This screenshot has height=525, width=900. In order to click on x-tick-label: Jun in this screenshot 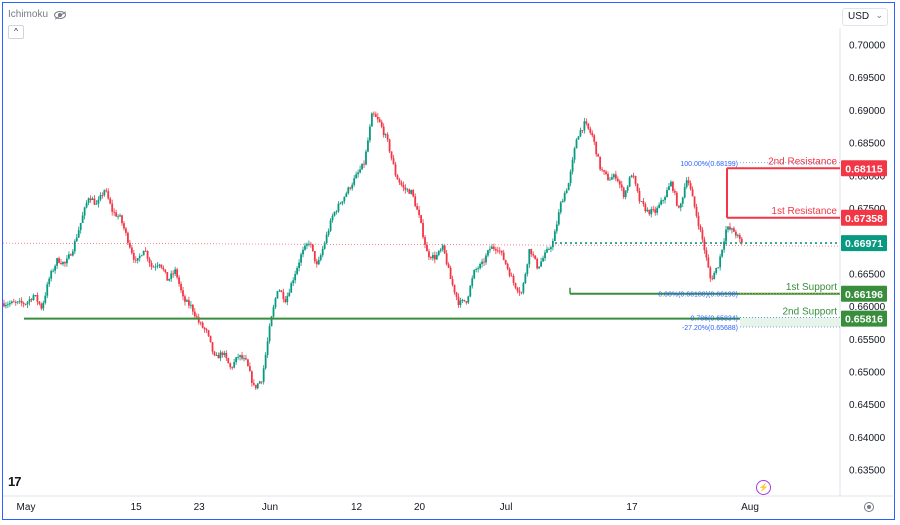, I will do `click(270, 507)`.